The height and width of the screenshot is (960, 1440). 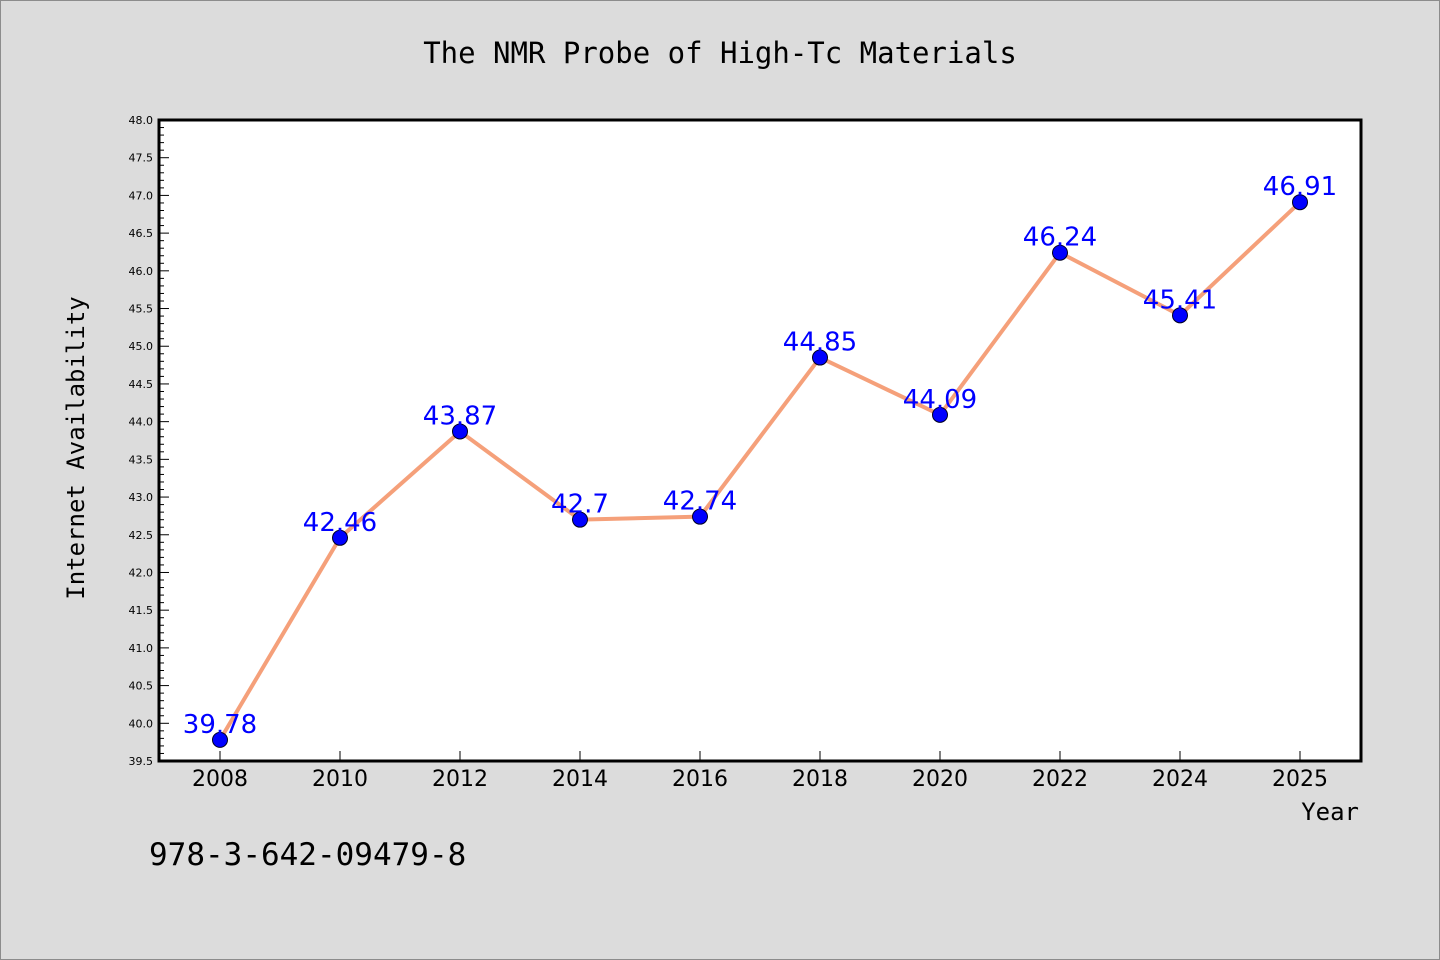 I want to click on y-tick-label: 41.5, so click(x=141, y=610).